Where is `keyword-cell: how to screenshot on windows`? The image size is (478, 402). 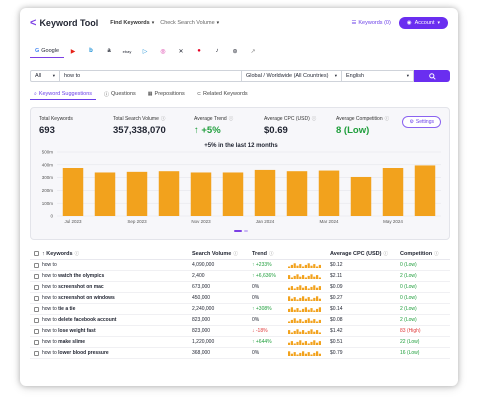 keyword-cell: how to screenshot on windows is located at coordinates (117, 298).